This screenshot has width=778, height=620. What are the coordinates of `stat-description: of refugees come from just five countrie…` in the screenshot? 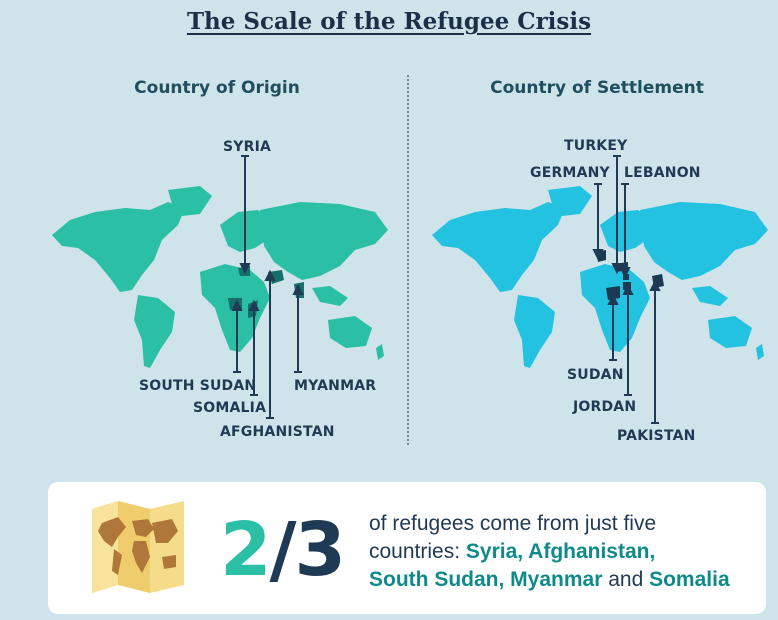 It's located at (564, 552).